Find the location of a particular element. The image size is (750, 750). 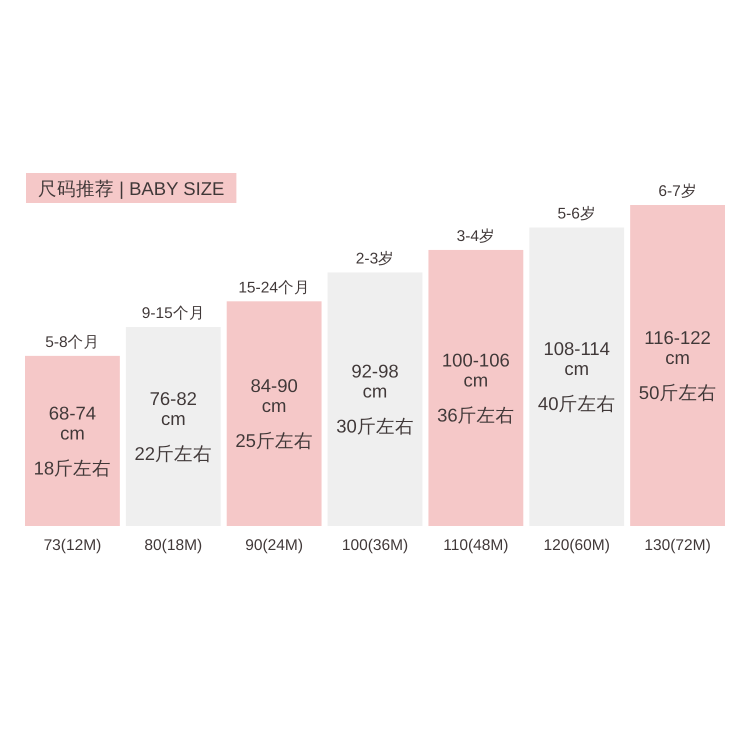

annotation: 3-4岁 is located at coordinates (476, 235).